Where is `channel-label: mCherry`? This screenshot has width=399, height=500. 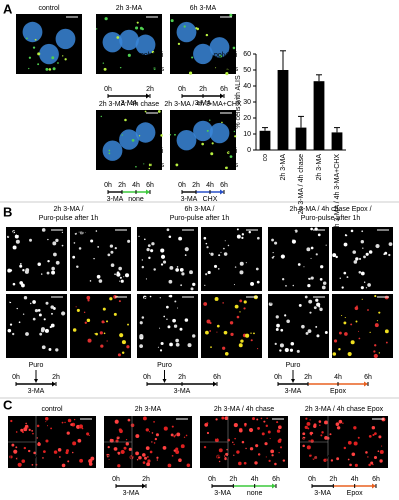
channel-label: mCherry is located at coordinates (119, 457).